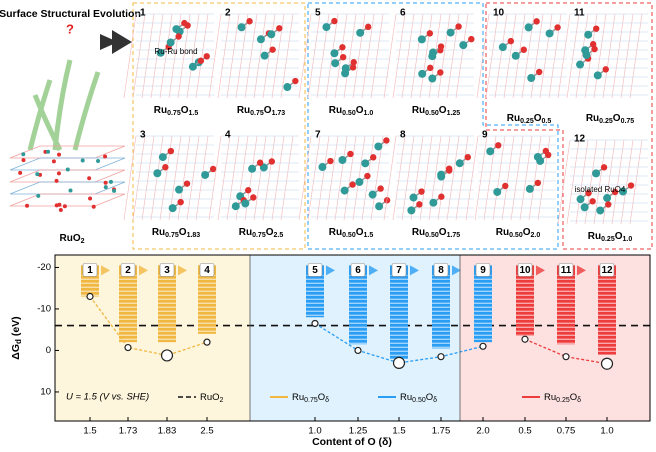  Describe the element at coordinates (210, 397) in the screenshot. I see `legend-label-part: RuO` at that location.